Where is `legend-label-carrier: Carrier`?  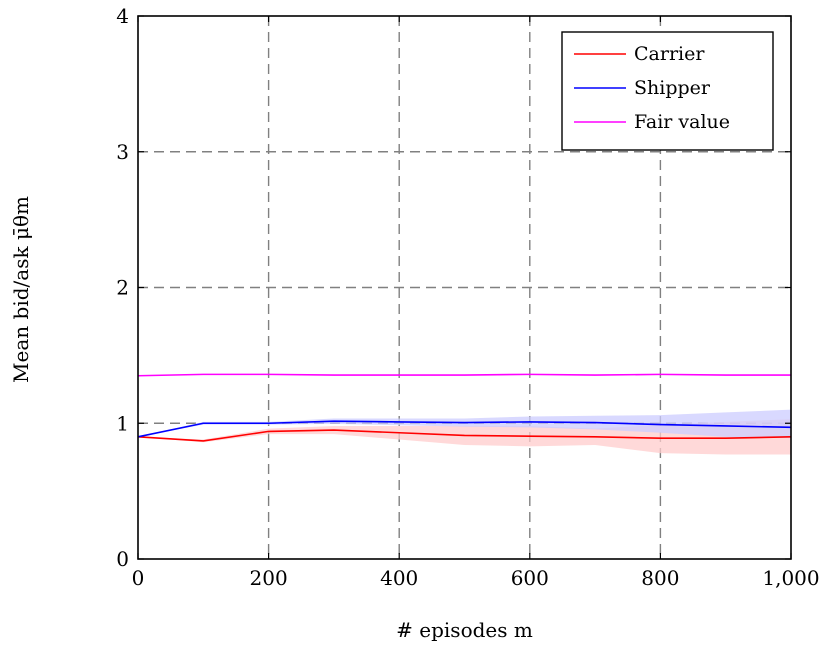
legend-label-carrier: Carrier is located at coordinates (669, 54).